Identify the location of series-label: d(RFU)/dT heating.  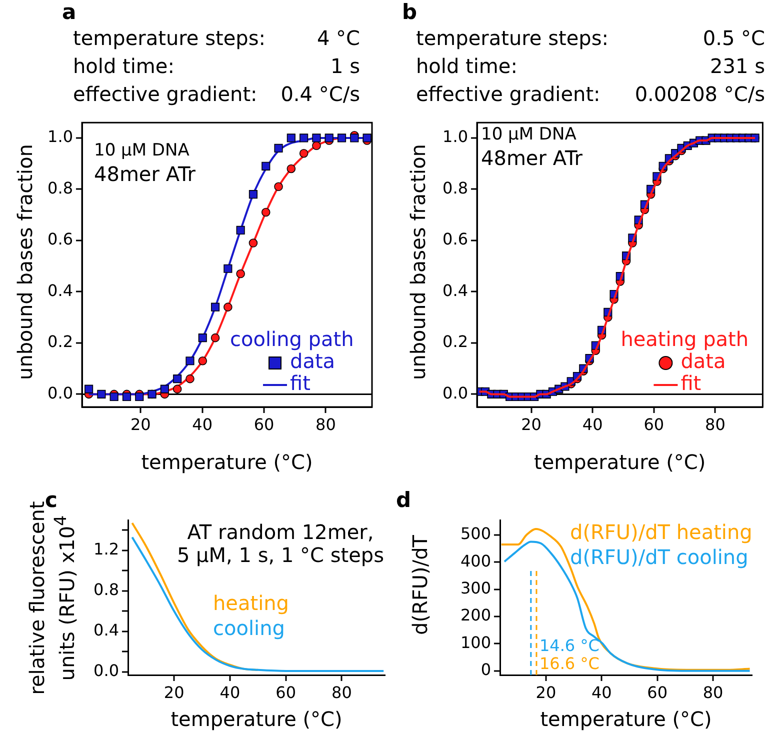
(661, 532).